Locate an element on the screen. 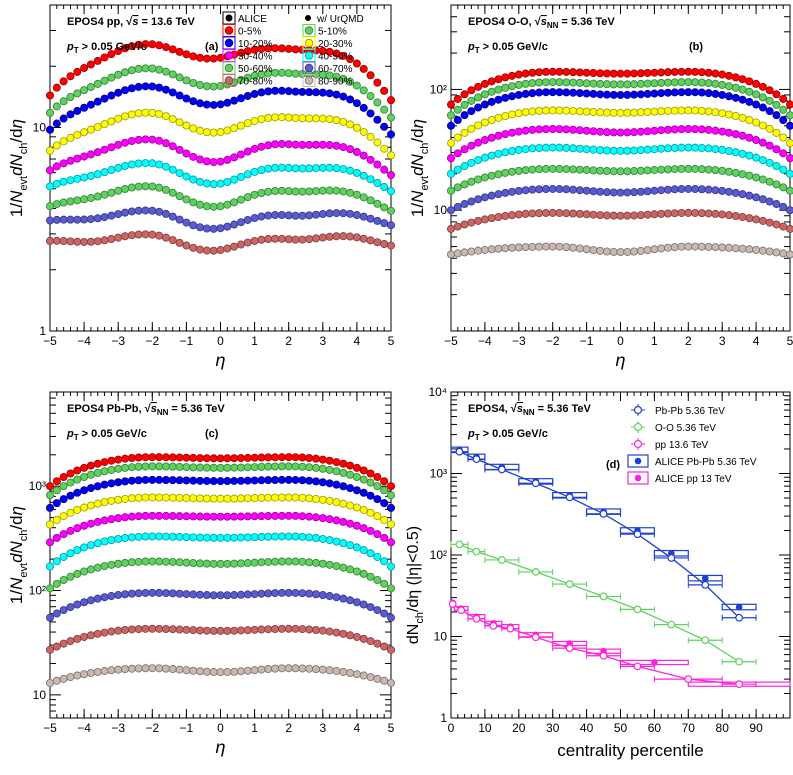  pt-rest: > 0.05 GeV/c is located at coordinates (514, 47).